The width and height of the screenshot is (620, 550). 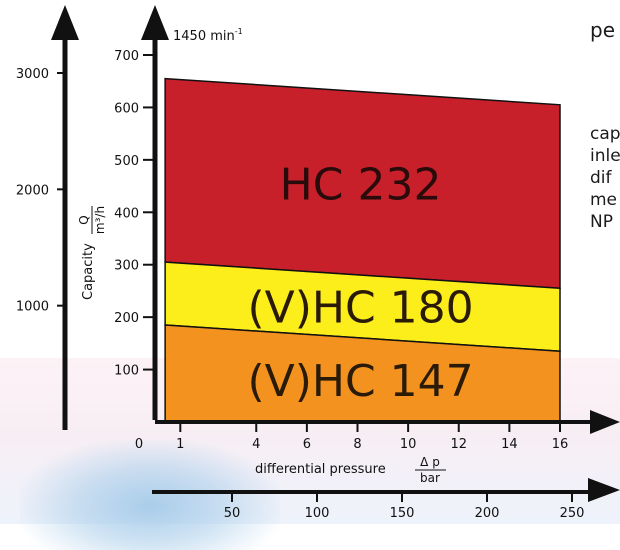 I want to click on x-tick-label: 10, so click(x=408, y=444).